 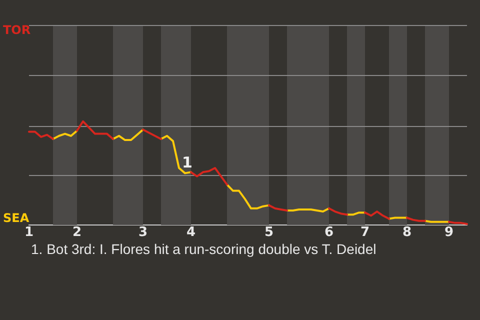 I want to click on x-tick-label: 8, so click(x=407, y=232).